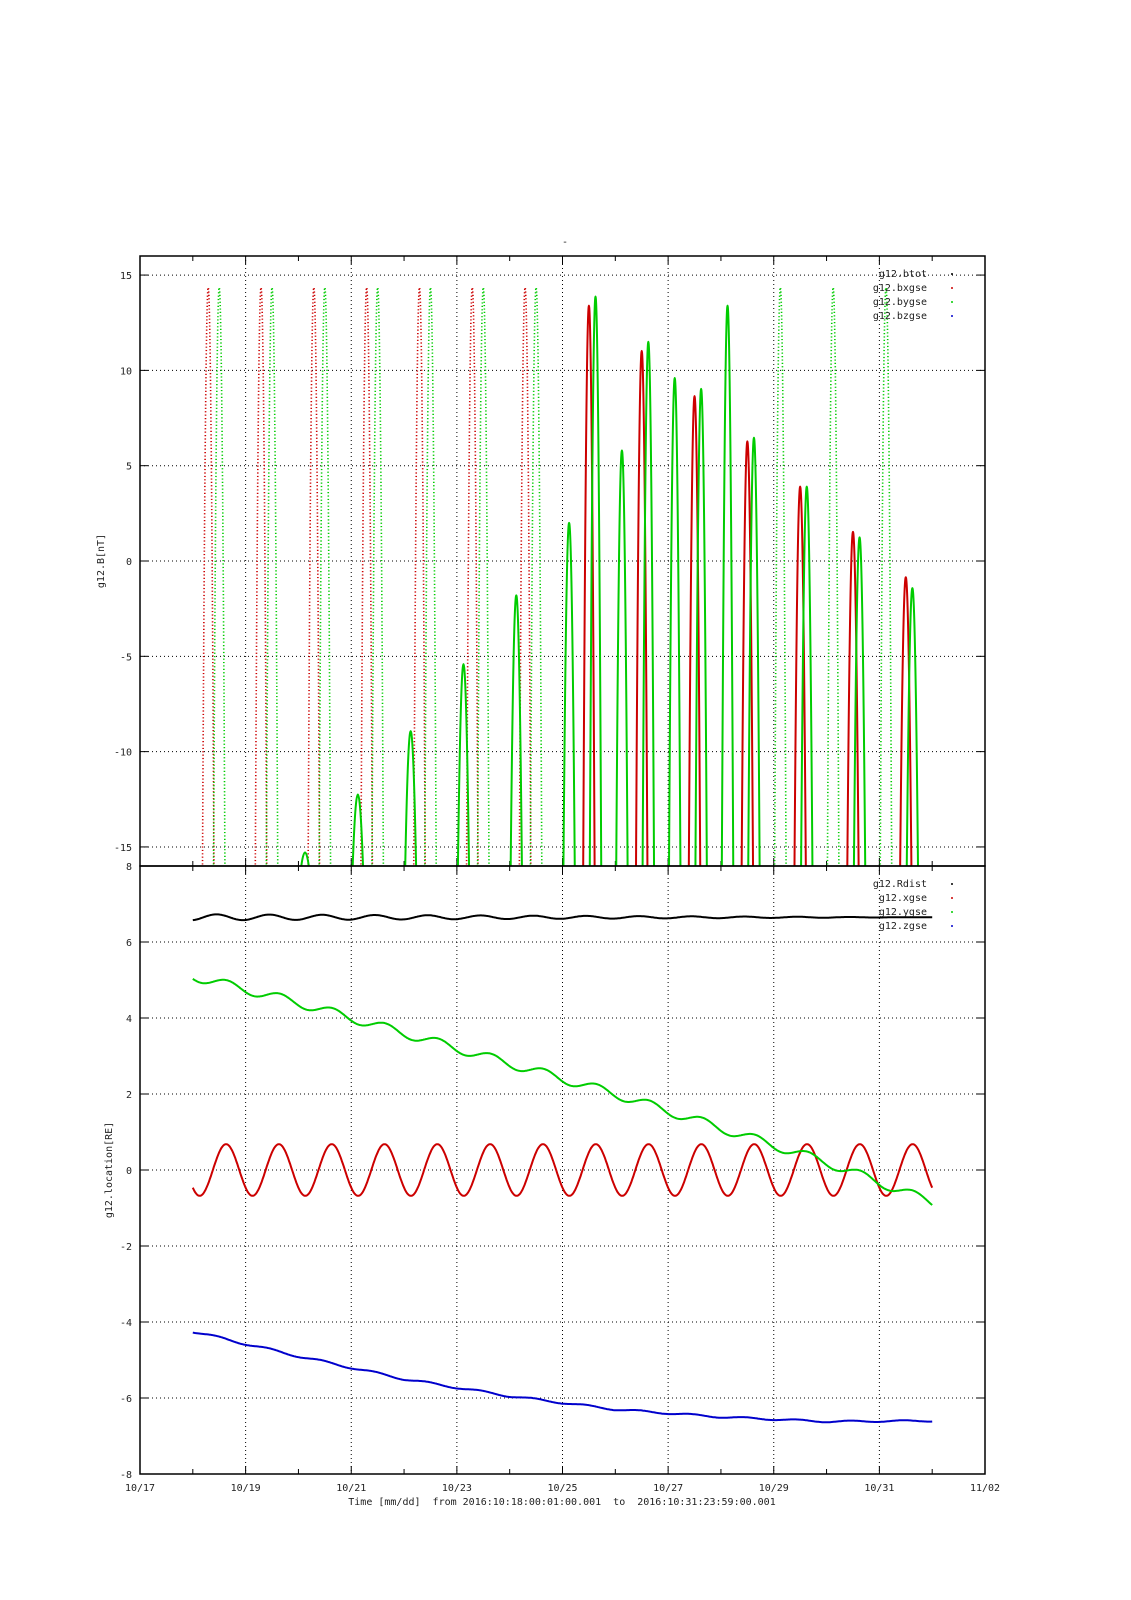 This screenshot has width=1131, height=1600. Describe the element at coordinates (903, 898) in the screenshot. I see `bottom-legend-label: g12.xgse` at that location.